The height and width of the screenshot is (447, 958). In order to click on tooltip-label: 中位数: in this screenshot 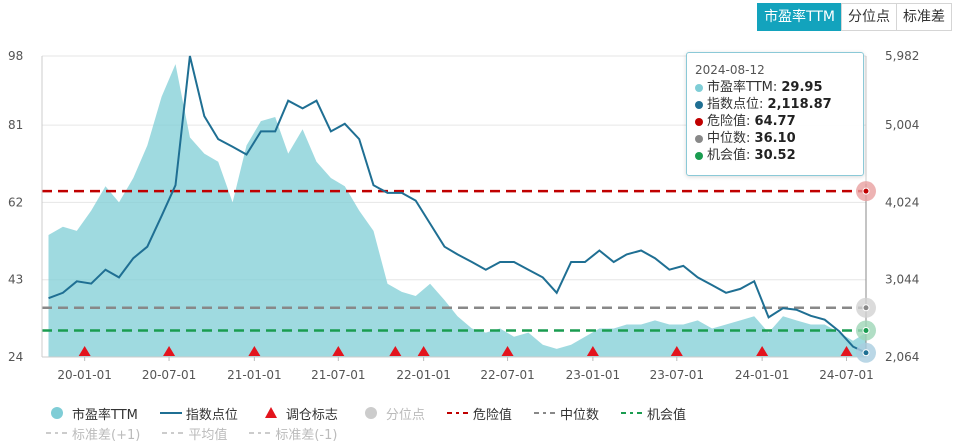, I will do `click(729, 138)`.